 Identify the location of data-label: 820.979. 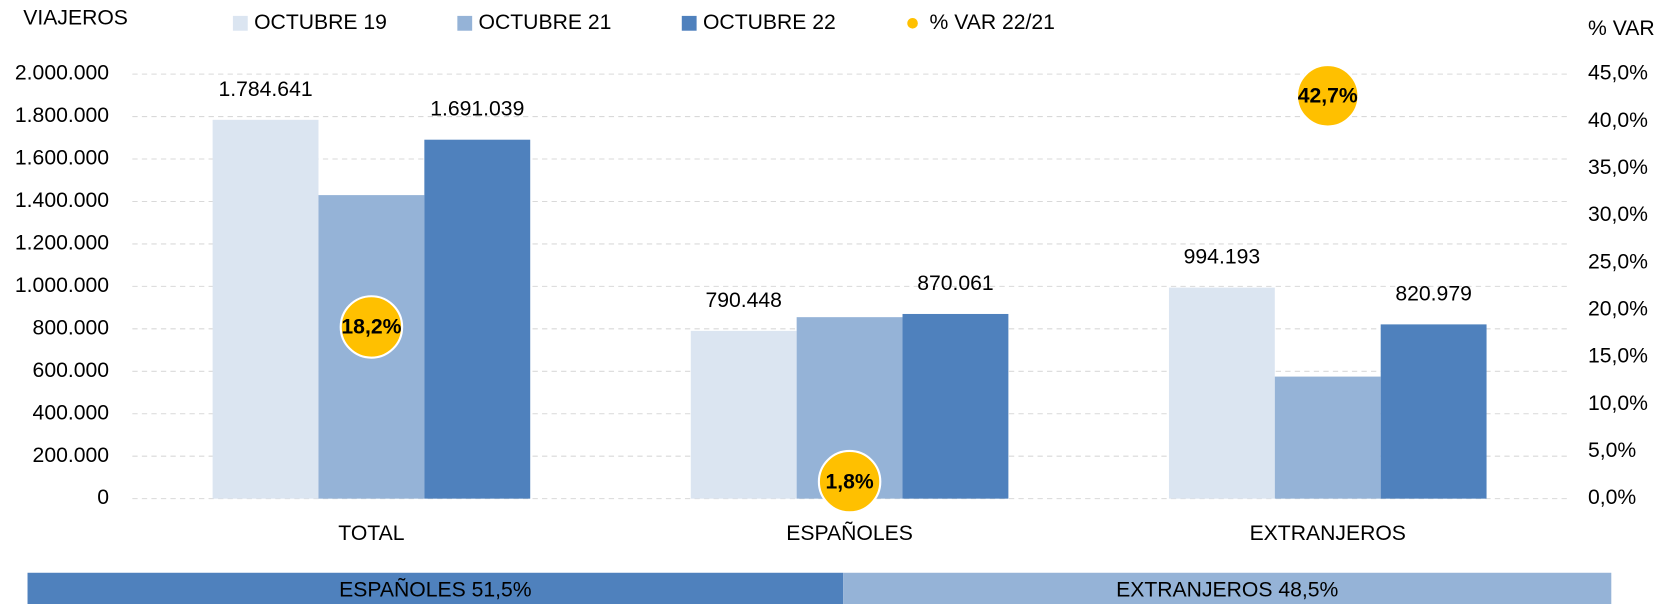
(1433, 293).